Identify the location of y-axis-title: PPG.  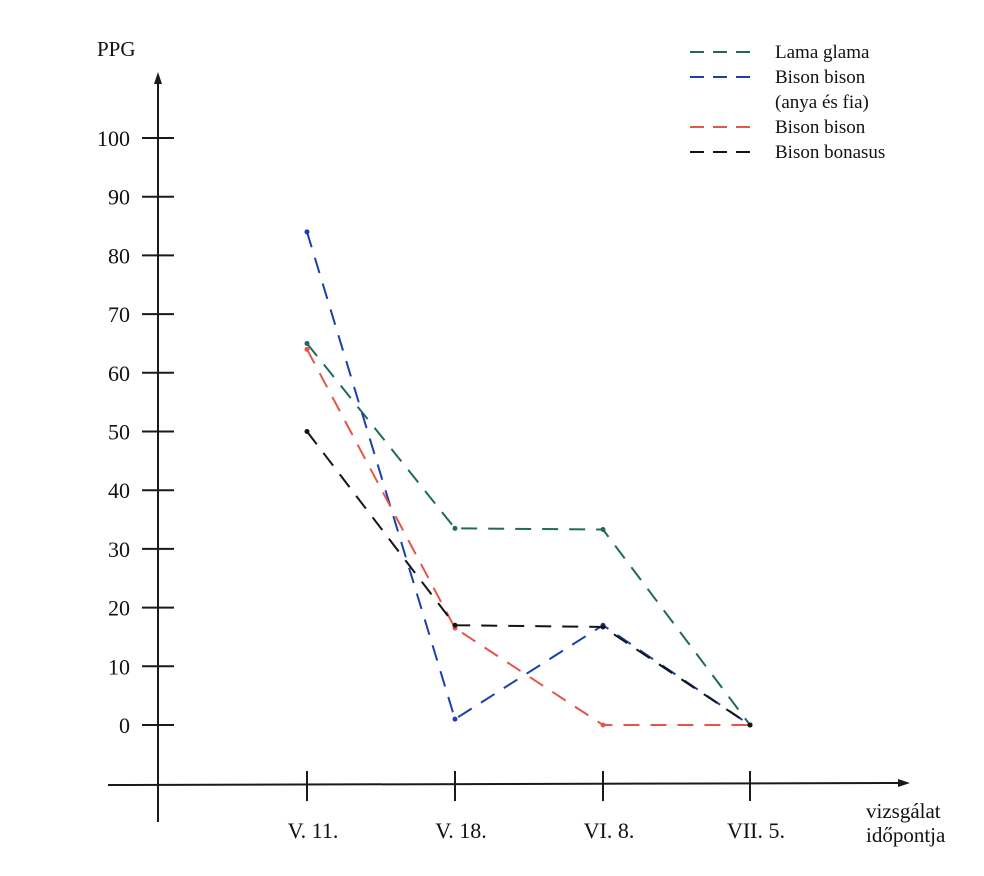
(116, 49).